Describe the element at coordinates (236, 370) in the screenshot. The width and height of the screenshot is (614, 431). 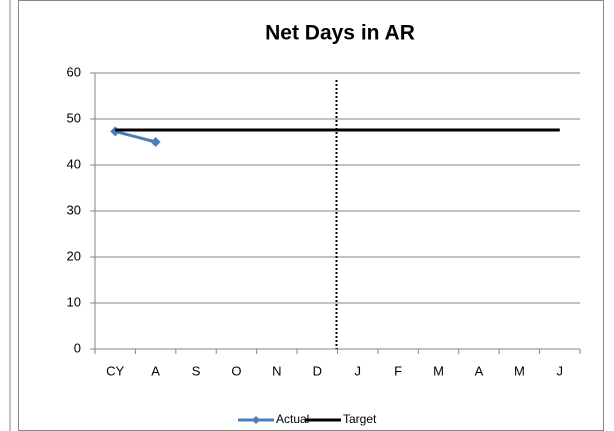
I see `x-tick-label: O` at that location.